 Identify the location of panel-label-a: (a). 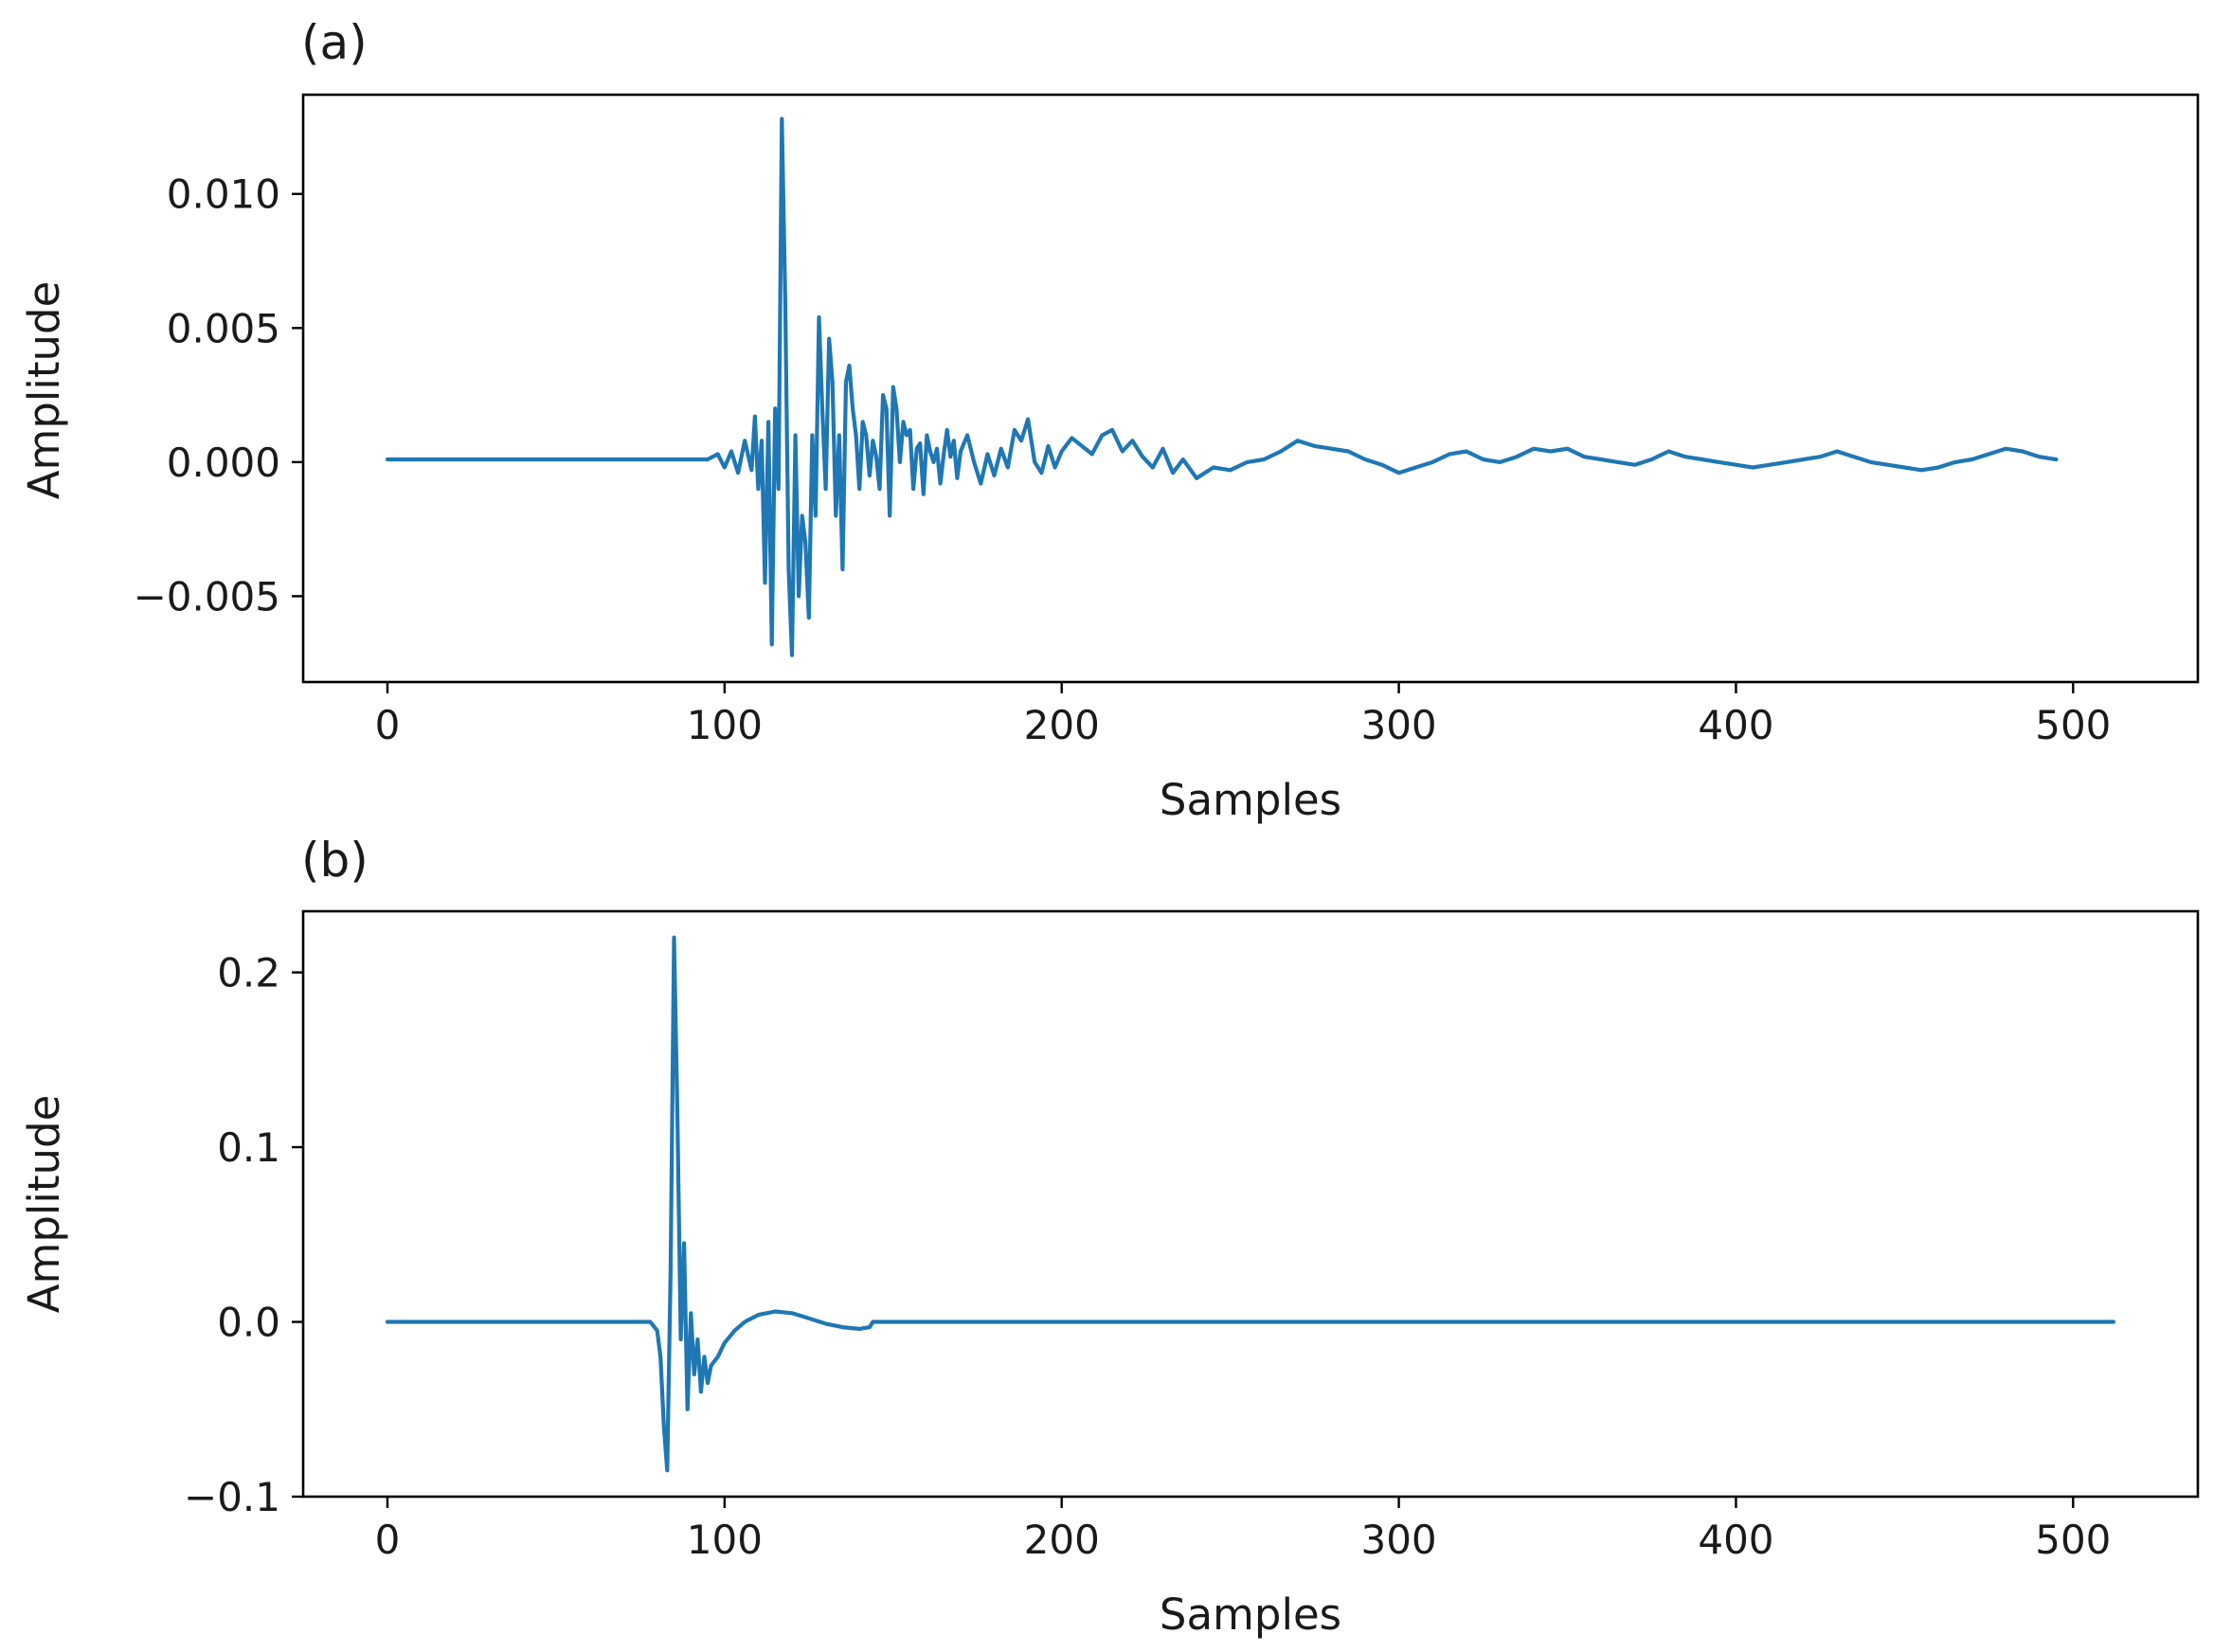
(334, 42).